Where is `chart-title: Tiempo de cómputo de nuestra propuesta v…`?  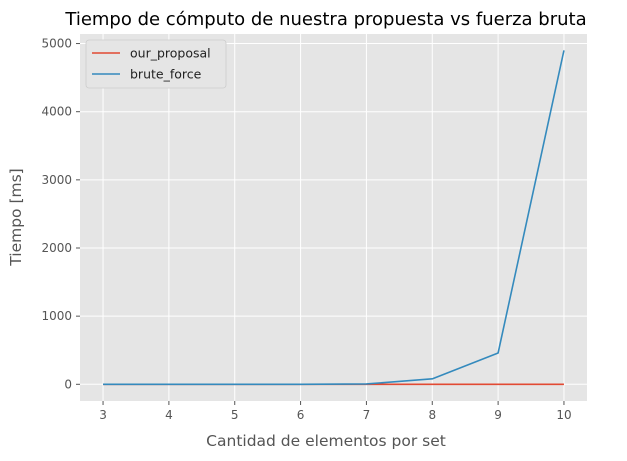
chart-title: Tiempo de cómputo de nuestra propuesta v… is located at coordinates (325, 19).